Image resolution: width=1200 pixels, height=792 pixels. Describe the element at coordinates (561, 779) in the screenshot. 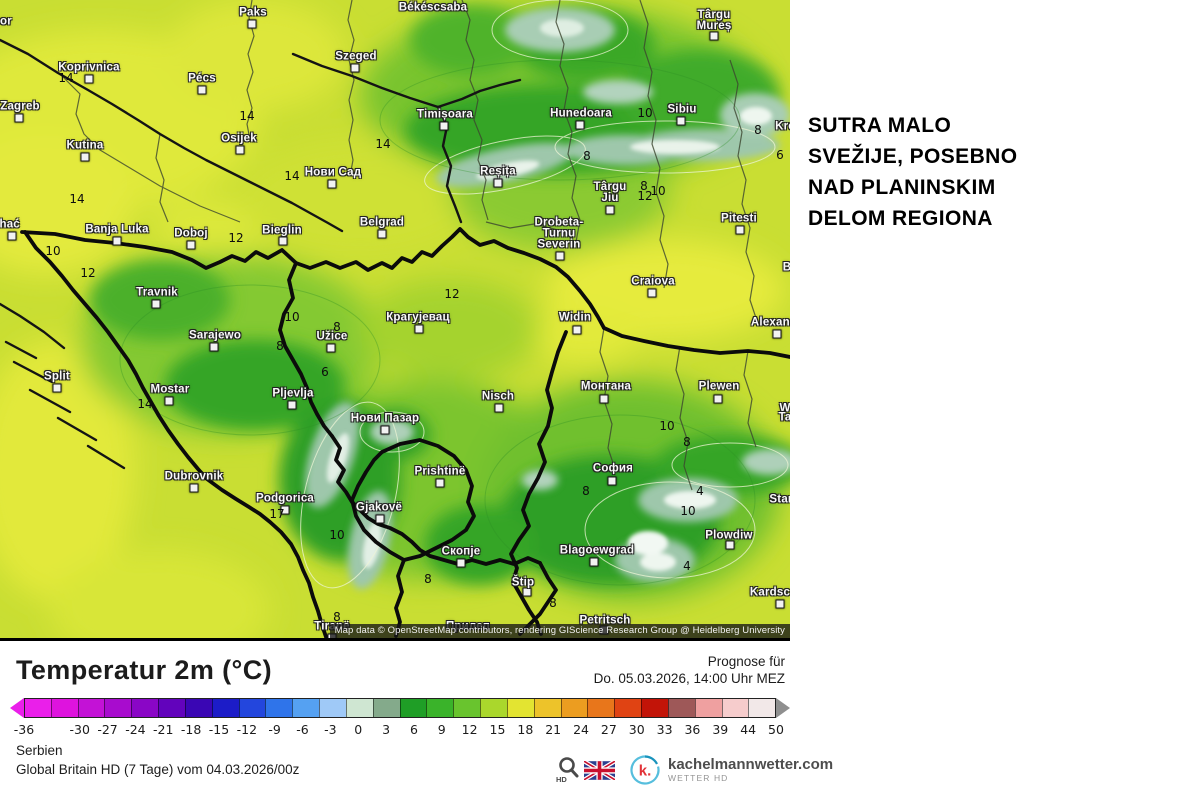

I see `hd-label: HD` at that location.